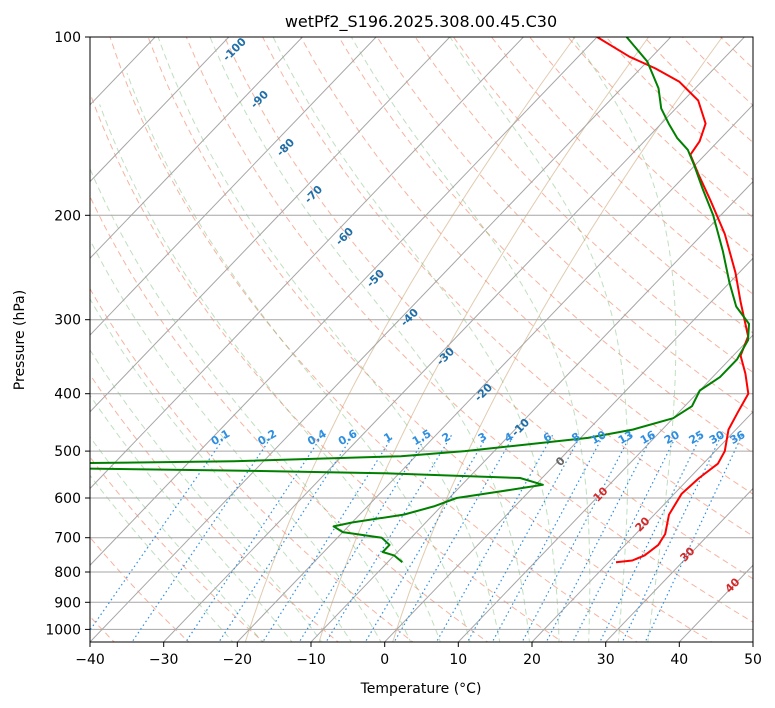  I want to click on y-tick-label: 100, so click(67, 38).